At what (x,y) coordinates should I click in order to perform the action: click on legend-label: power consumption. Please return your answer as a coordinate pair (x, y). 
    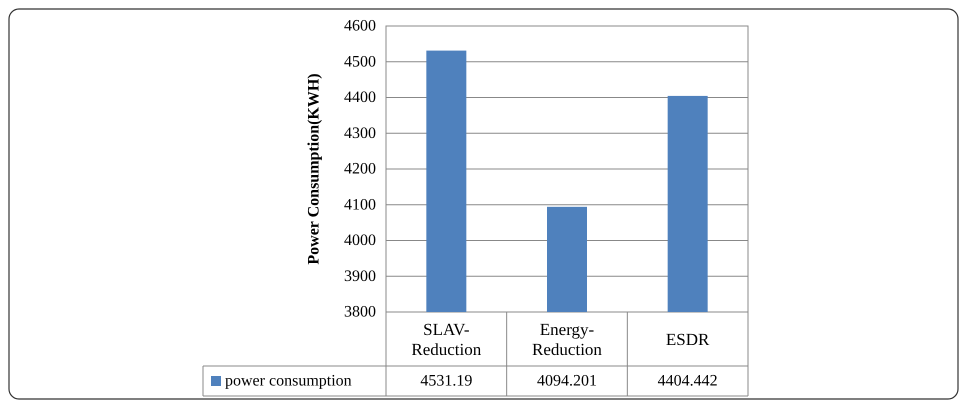
    Looking at the image, I should click on (288, 381).